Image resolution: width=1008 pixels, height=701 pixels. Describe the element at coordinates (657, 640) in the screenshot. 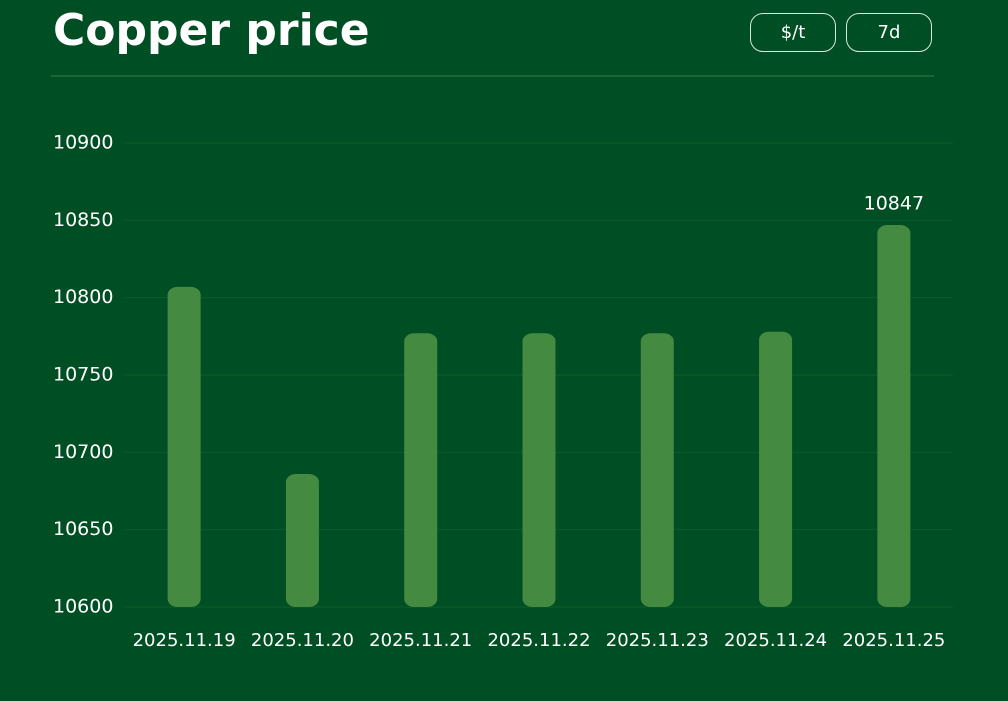

I see `x-tick-label: 2025.11.23` at that location.